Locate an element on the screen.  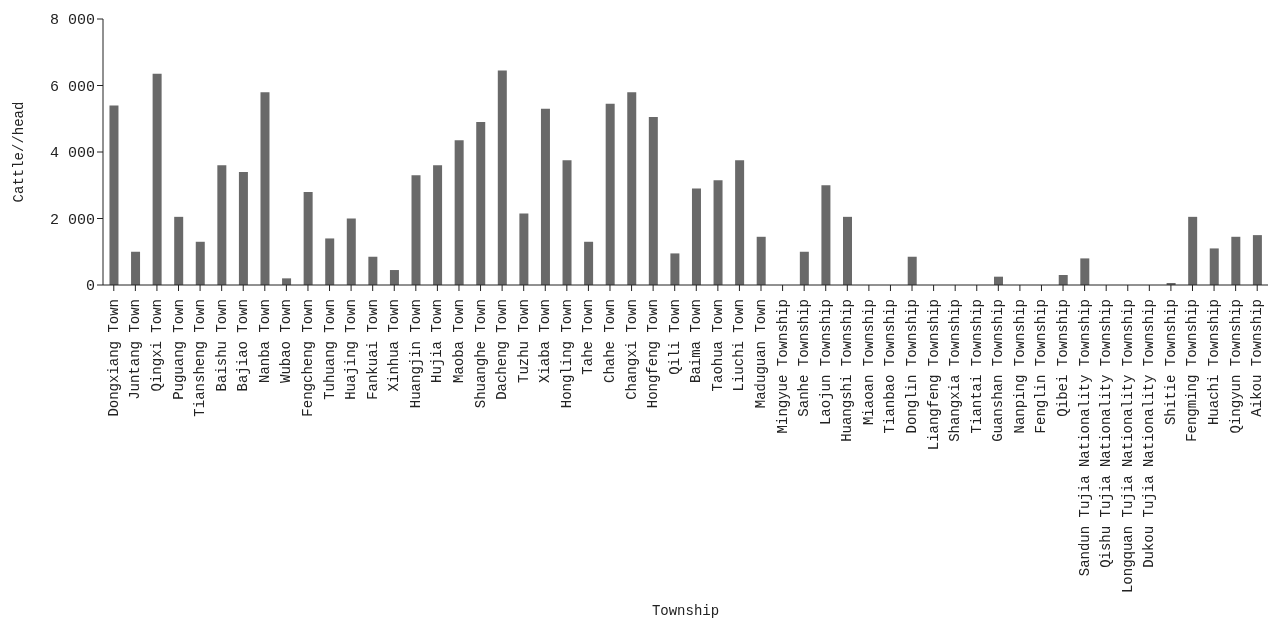
x-tick-label: Nanping Township is located at coordinates (1019, 366).